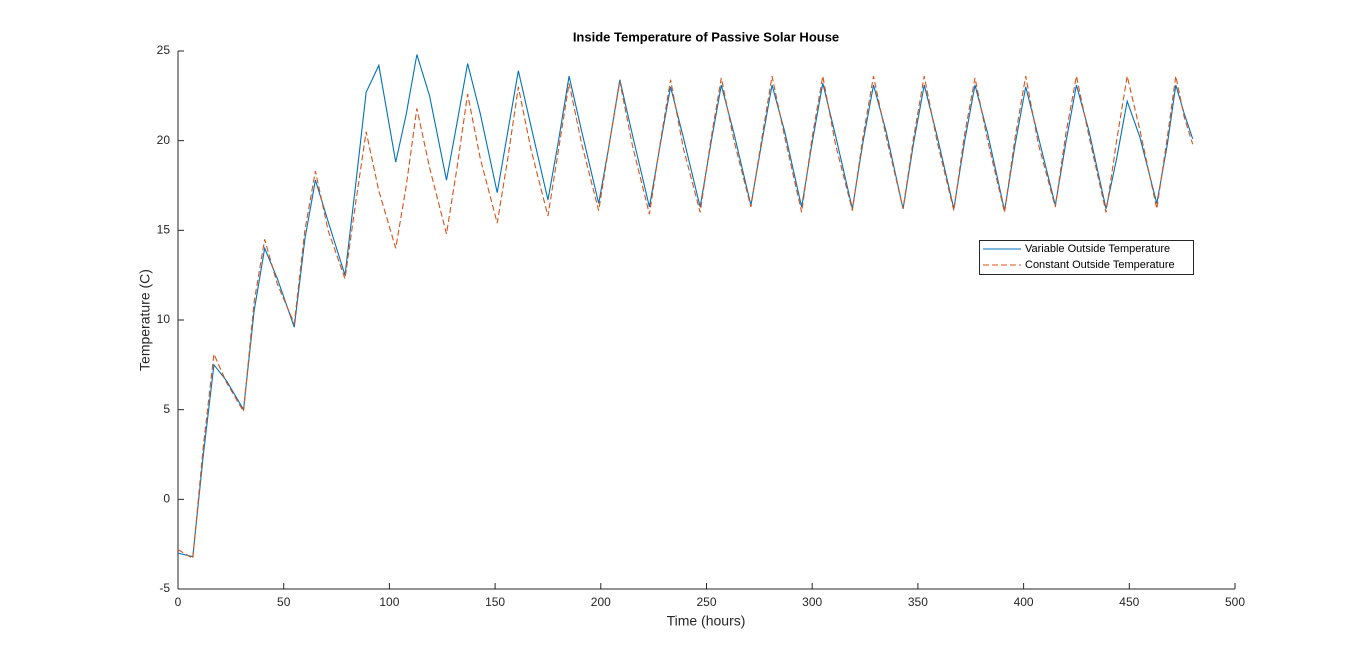 This screenshot has width=1366, height=661. I want to click on y-tick-label: 10, so click(164, 319).